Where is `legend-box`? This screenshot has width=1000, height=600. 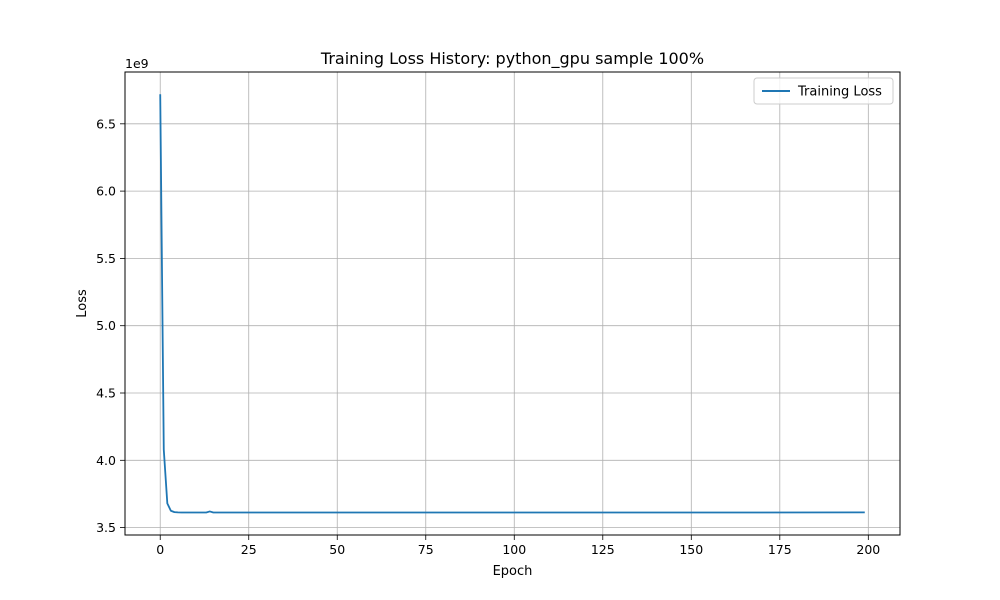
legend-box is located at coordinates (823, 91).